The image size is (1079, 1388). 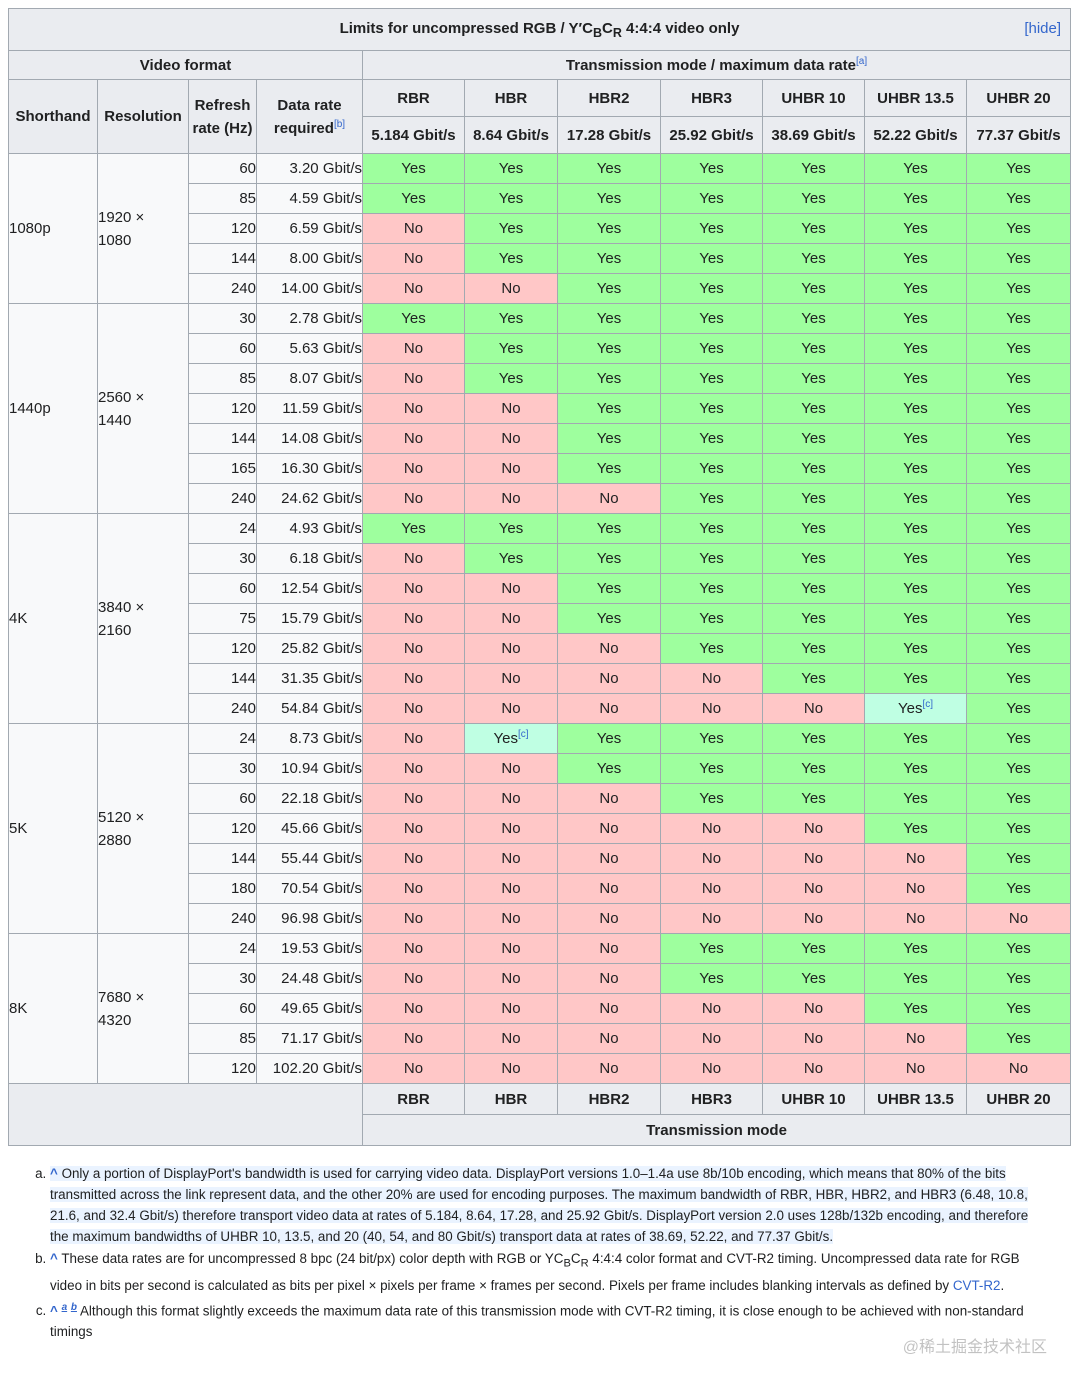 What do you see at coordinates (540, 258) in the screenshot?
I see `table-row: 144 8.00 Gbit/s No Yes Yes Yes Yes Yes Yes` at bounding box center [540, 258].